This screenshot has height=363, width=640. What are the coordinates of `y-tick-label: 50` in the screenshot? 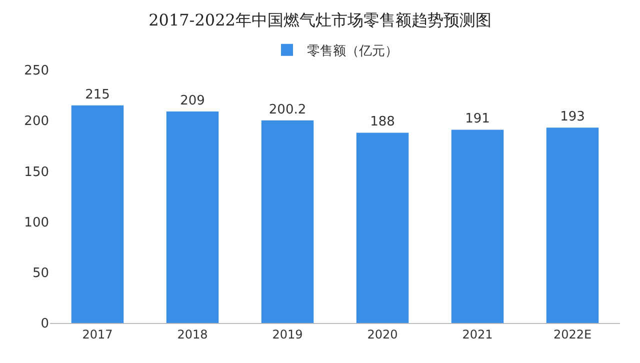 It's located at (40, 273).